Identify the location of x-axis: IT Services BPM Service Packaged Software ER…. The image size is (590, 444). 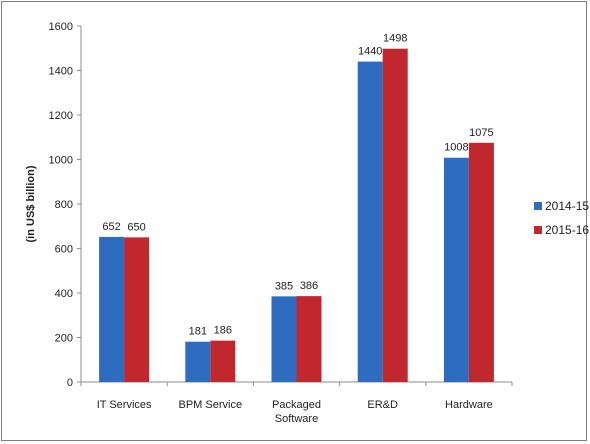
(296, 403).